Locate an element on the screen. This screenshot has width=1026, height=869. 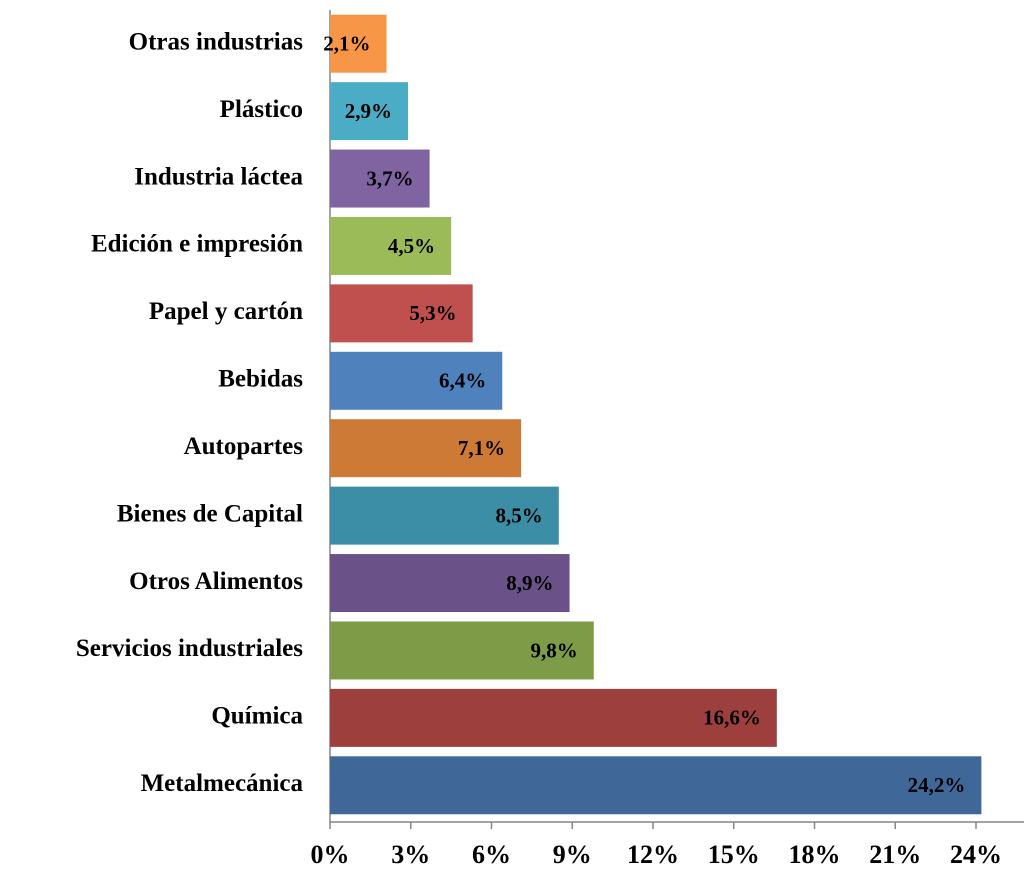
x-tick-label: 21% is located at coordinates (895, 854).